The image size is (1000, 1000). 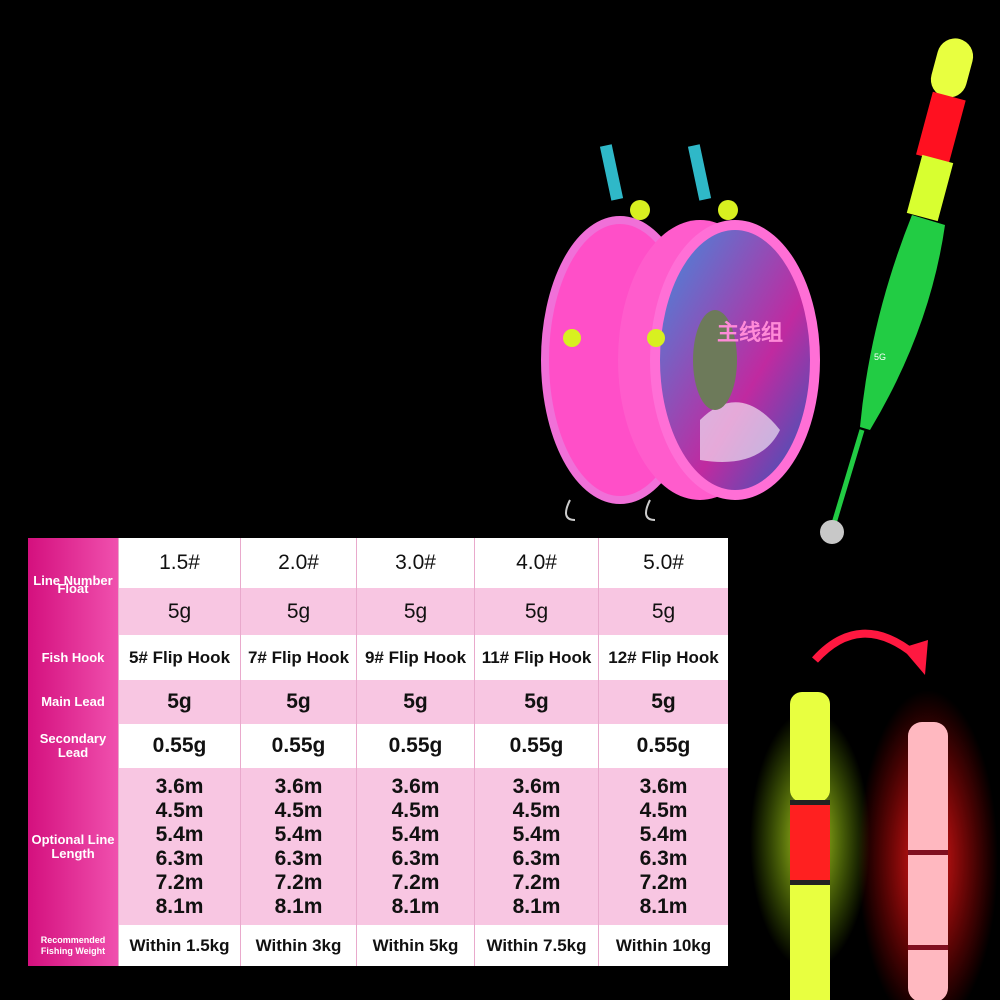 I want to click on table-cell: 2.0#, so click(x=298, y=563).